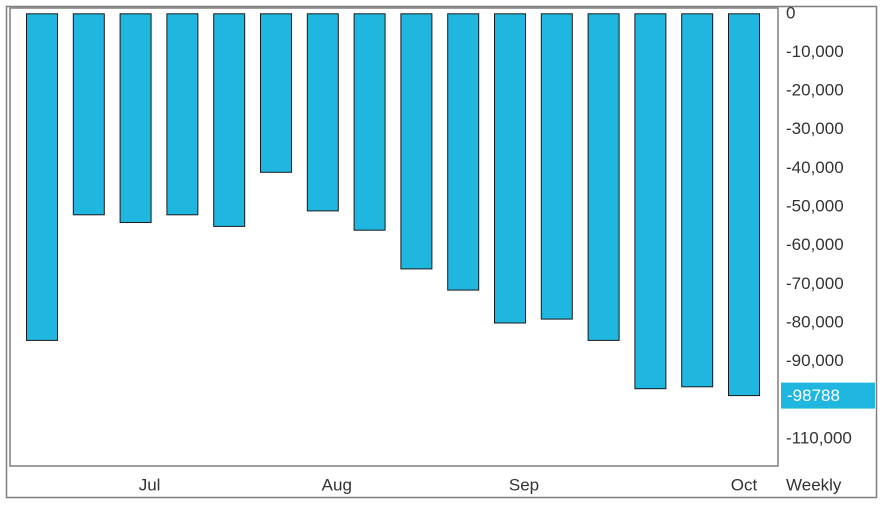  What do you see at coordinates (150, 484) in the screenshot?
I see `x-tick-label-jul: Jul` at bounding box center [150, 484].